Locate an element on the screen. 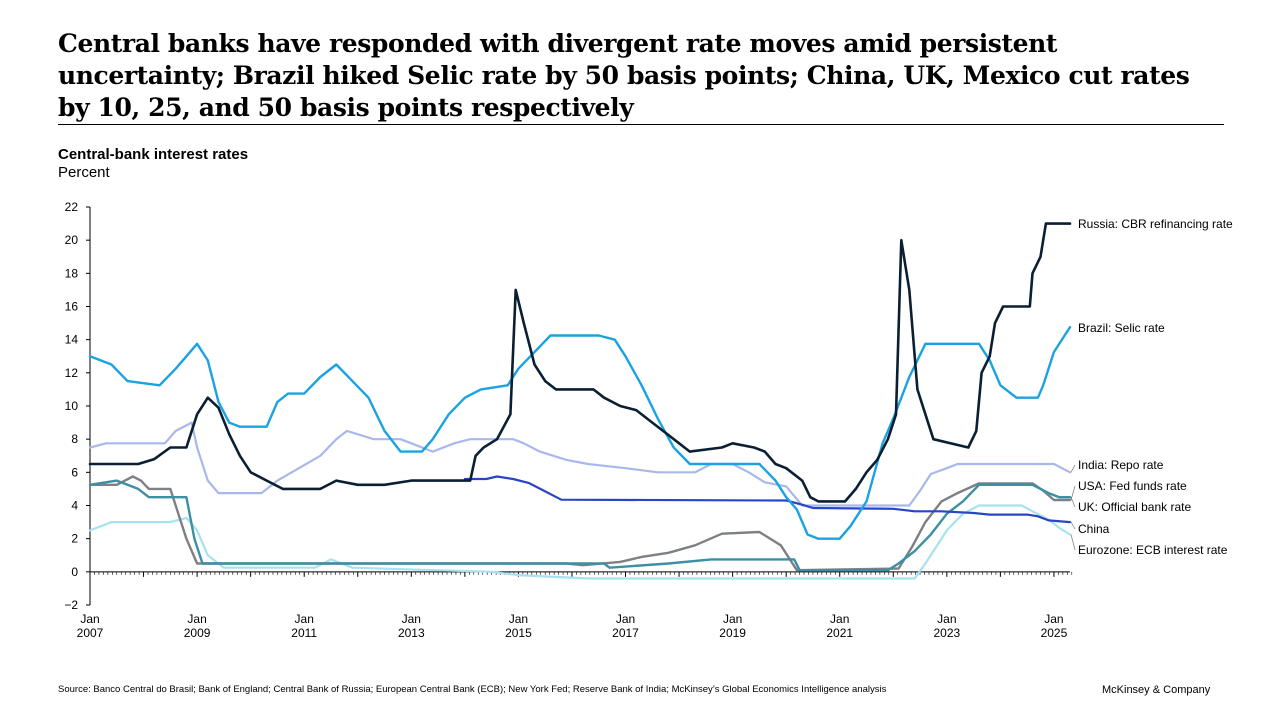 This screenshot has height=720, width=1280. chart-subtitle: Central-bank interest rates is located at coordinates (153, 154).